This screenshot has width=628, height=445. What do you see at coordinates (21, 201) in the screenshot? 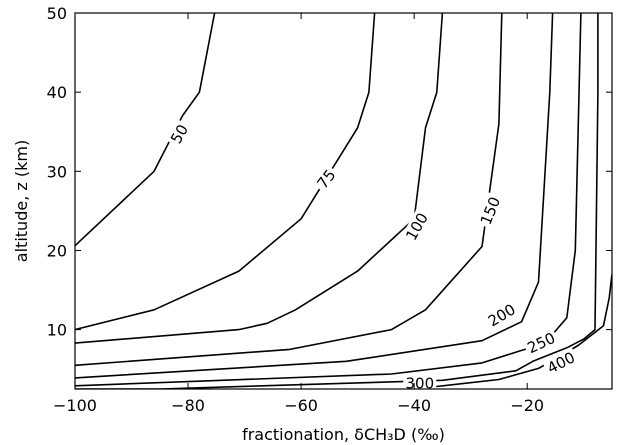
I see `y-axis-label: altitude, z (km)` at bounding box center [21, 201].